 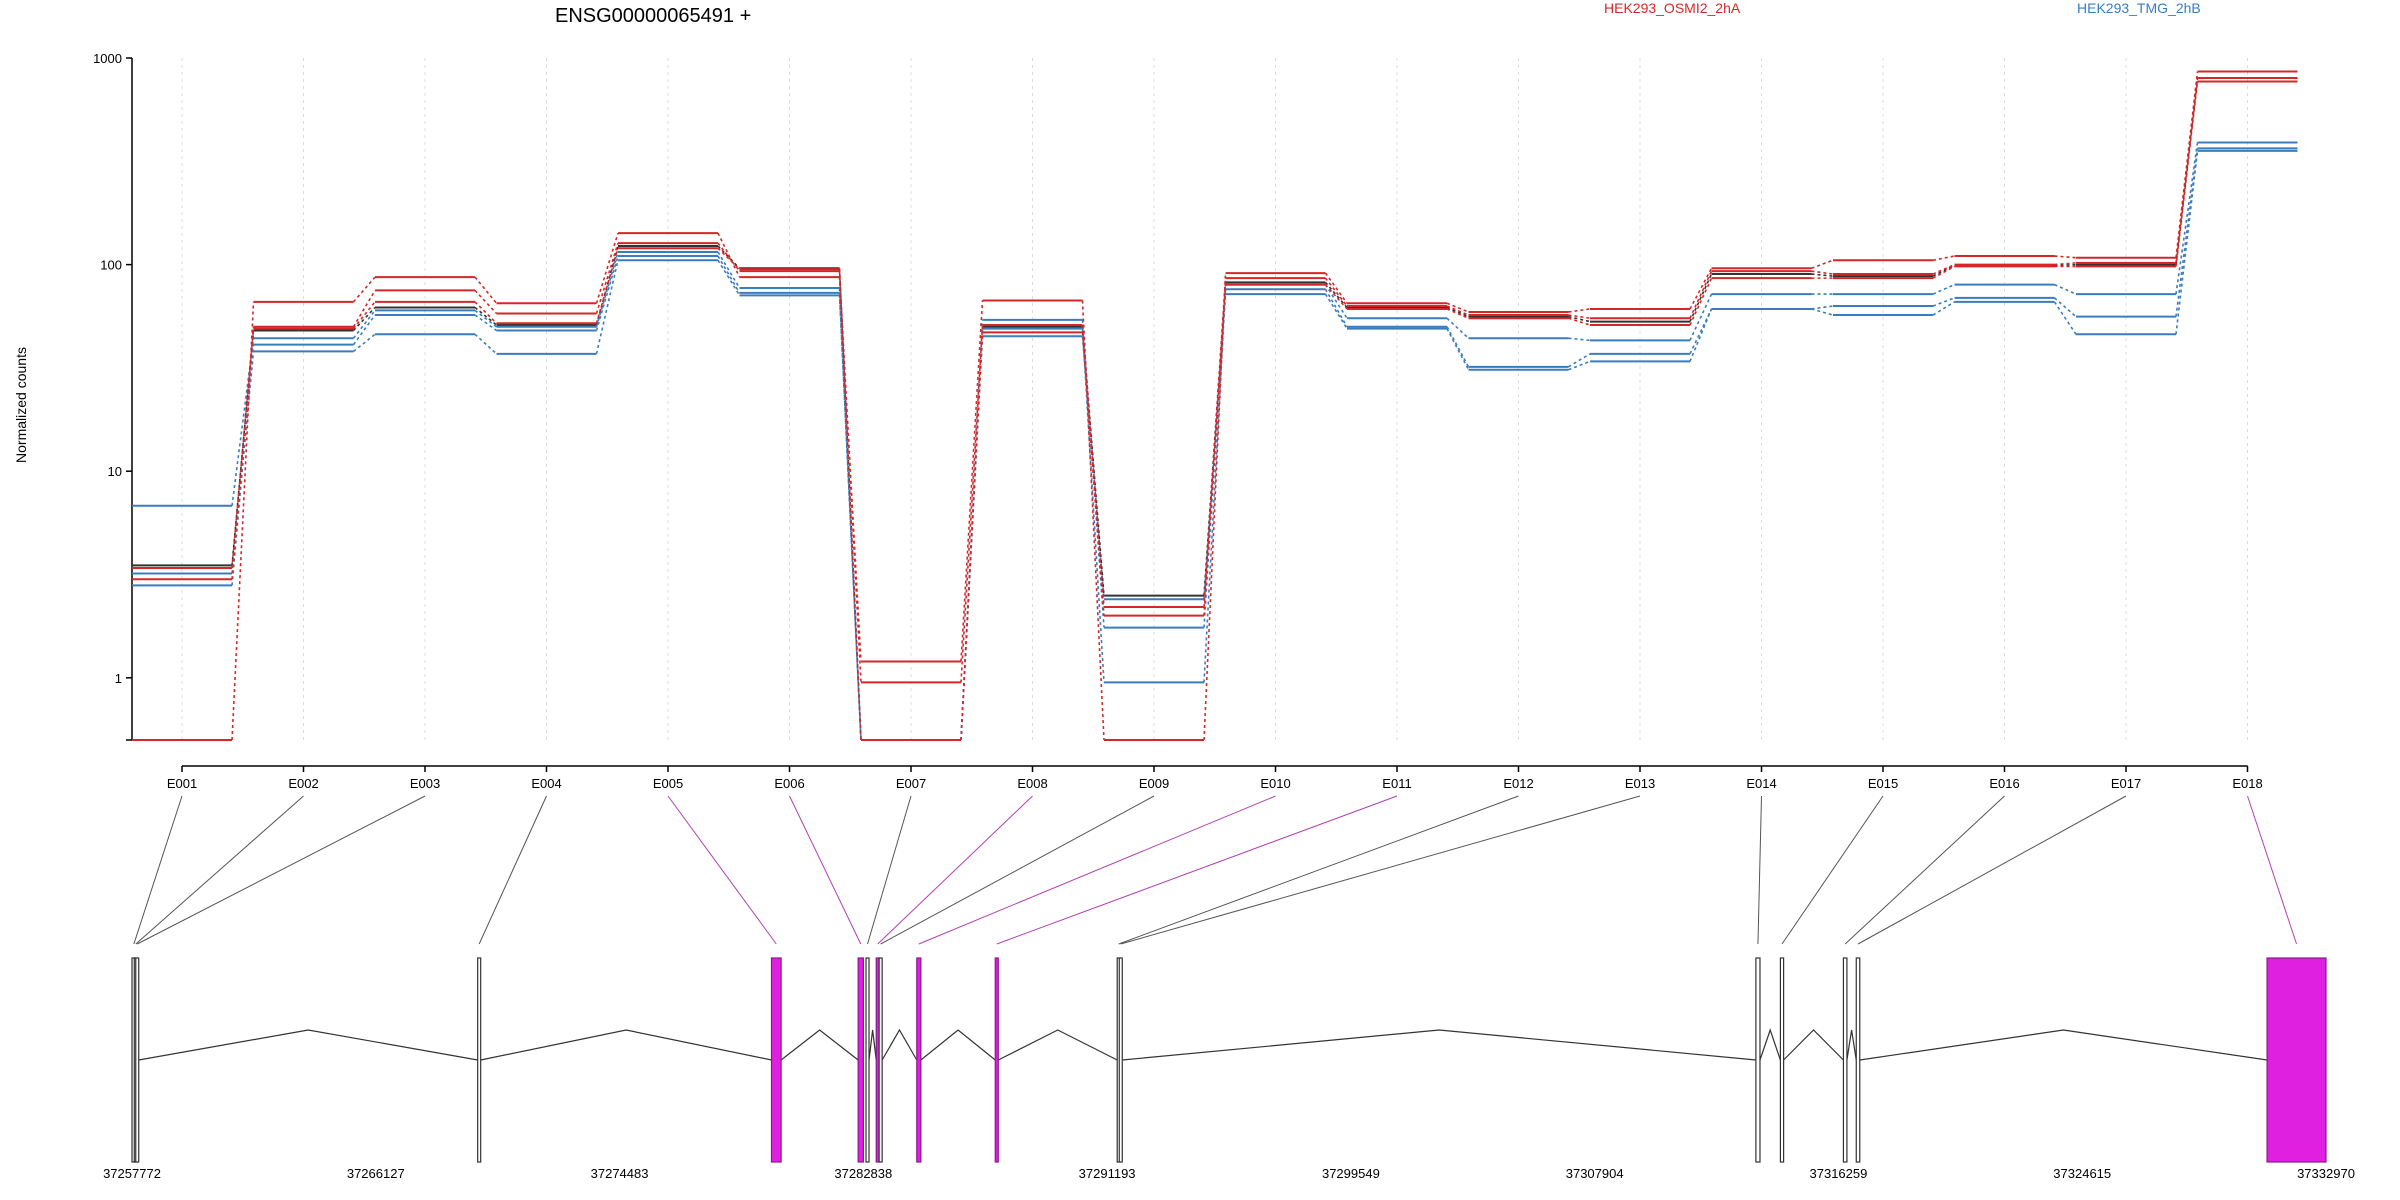 I want to click on connector-E010, so click(x=1097, y=870).